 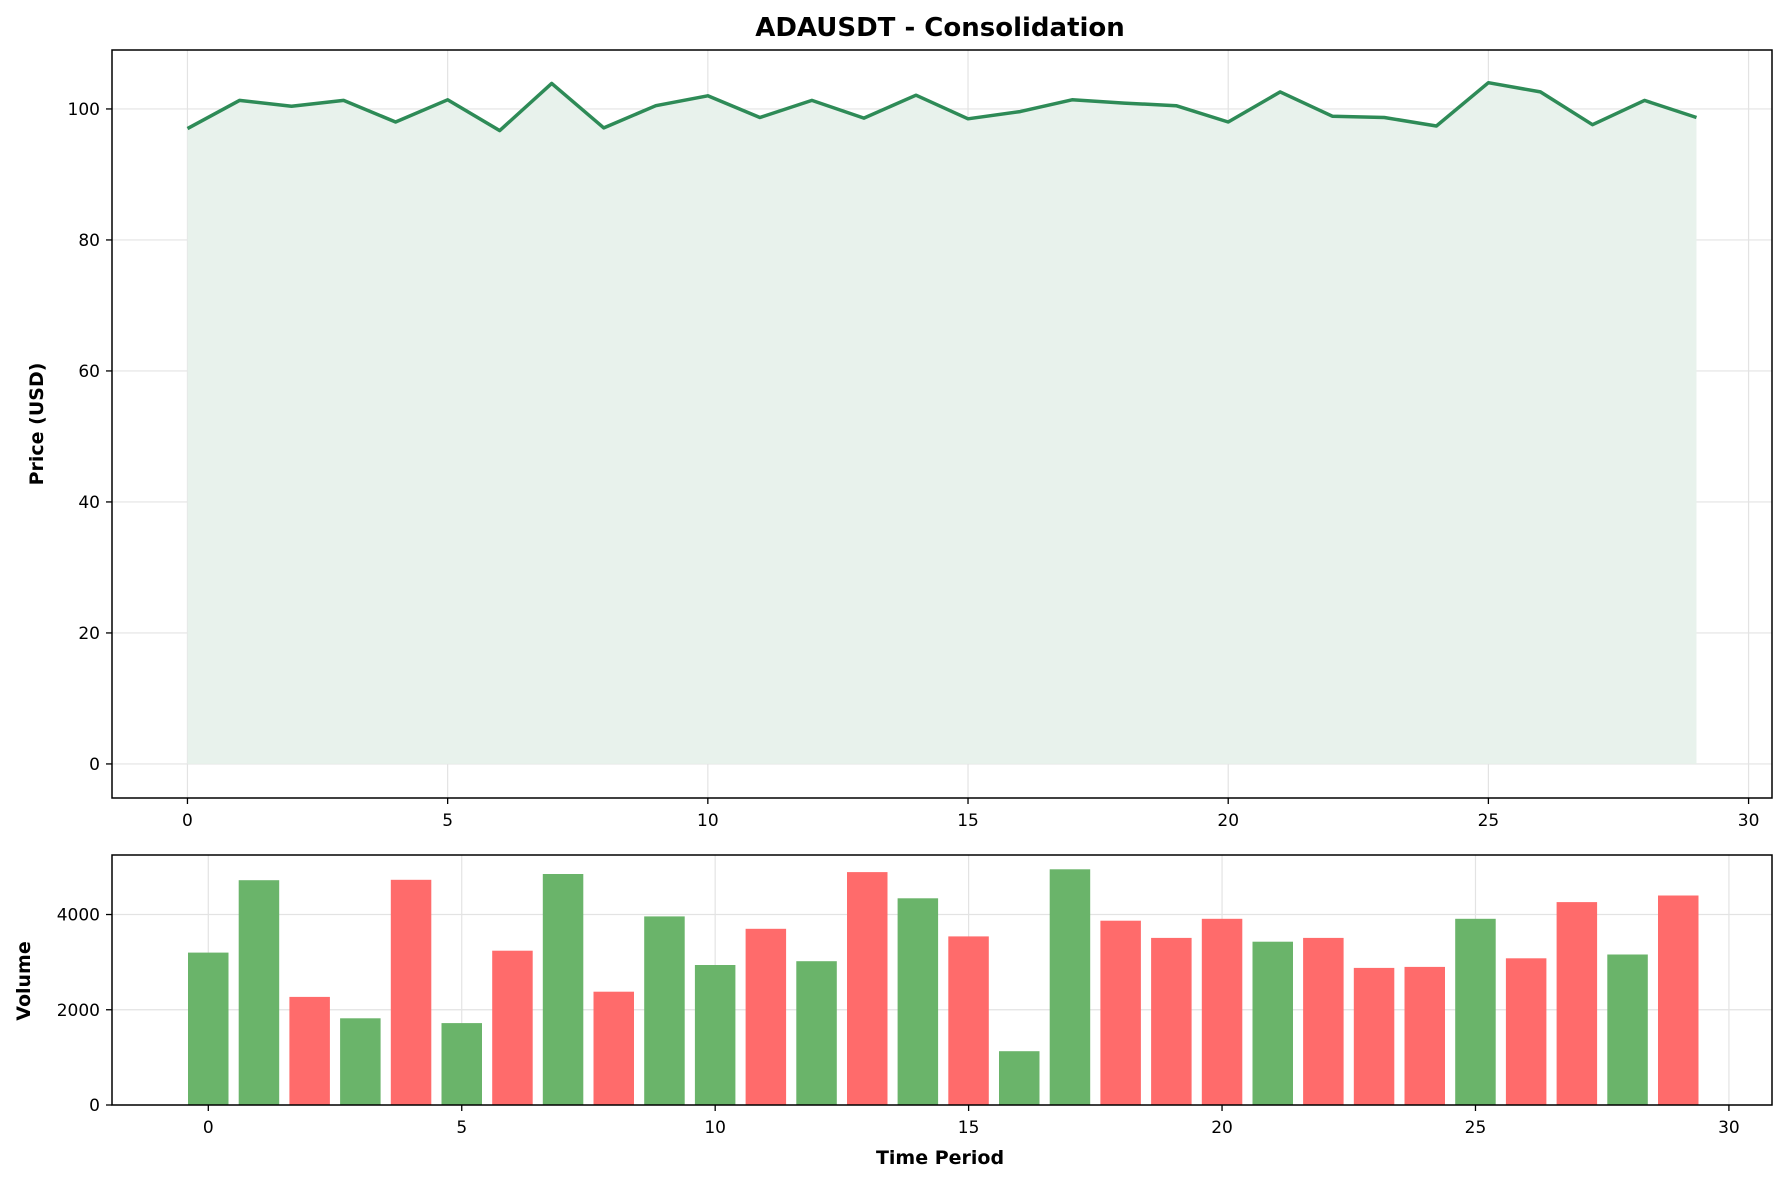 I want to click on price-y-axis: 0 20 40 60 80 100, so click(x=90, y=437).